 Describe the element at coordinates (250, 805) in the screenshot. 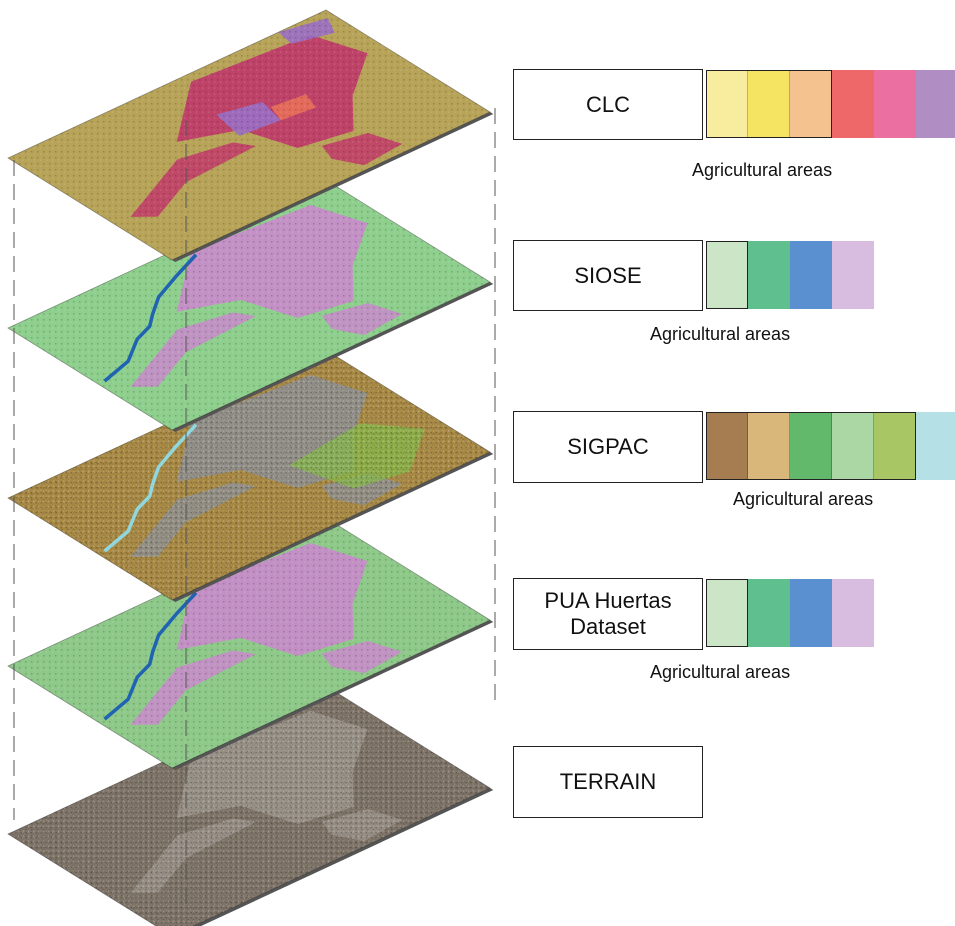

I see `map-sheet-terrain` at that location.